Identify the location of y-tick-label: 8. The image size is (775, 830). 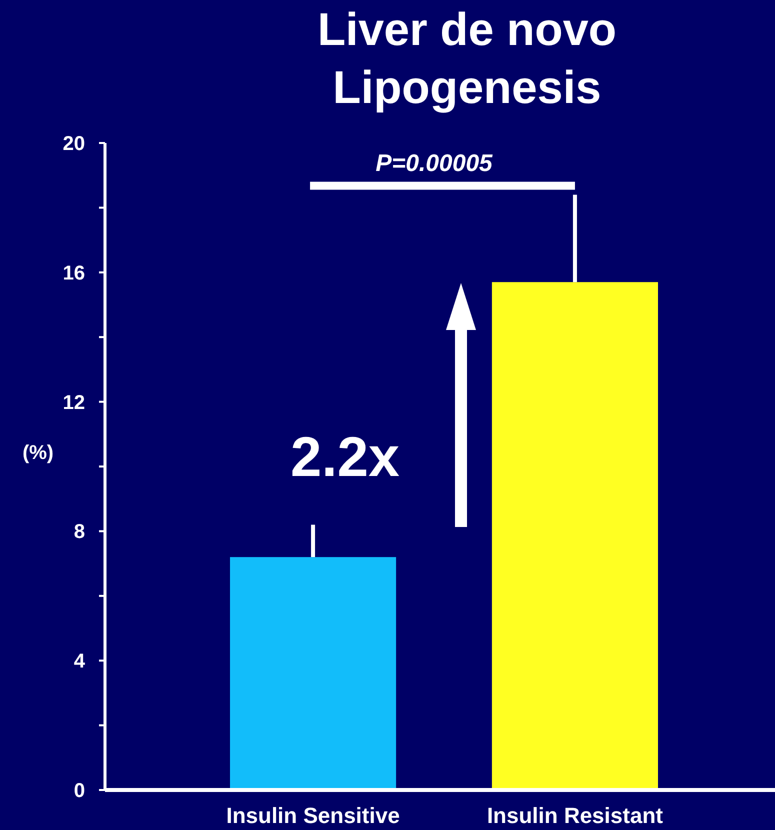
(79, 532).